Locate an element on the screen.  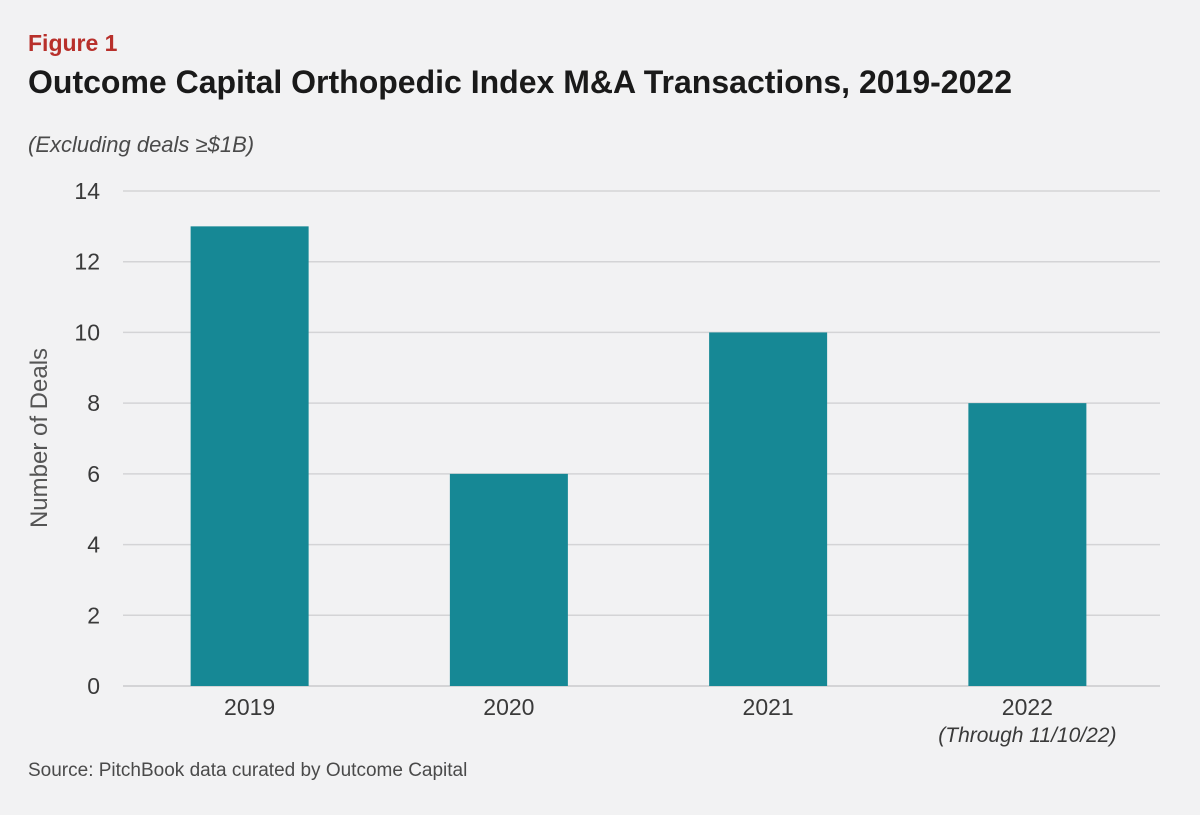
bar-2020 is located at coordinates (508, 579).